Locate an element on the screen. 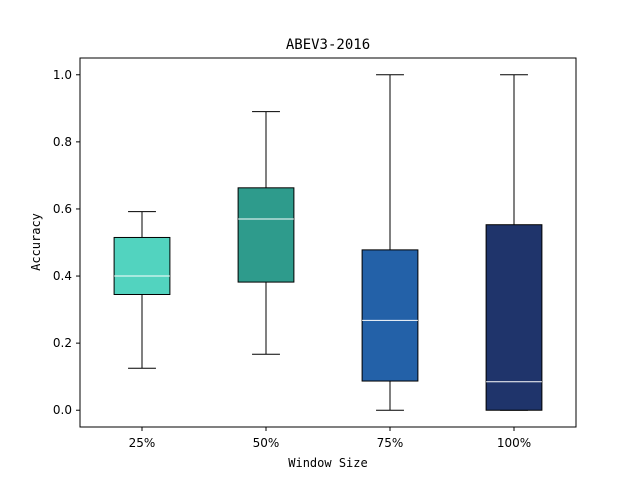 The height and width of the screenshot is (480, 640). x-axis: 25% 50% 75% 100% is located at coordinates (330, 438).